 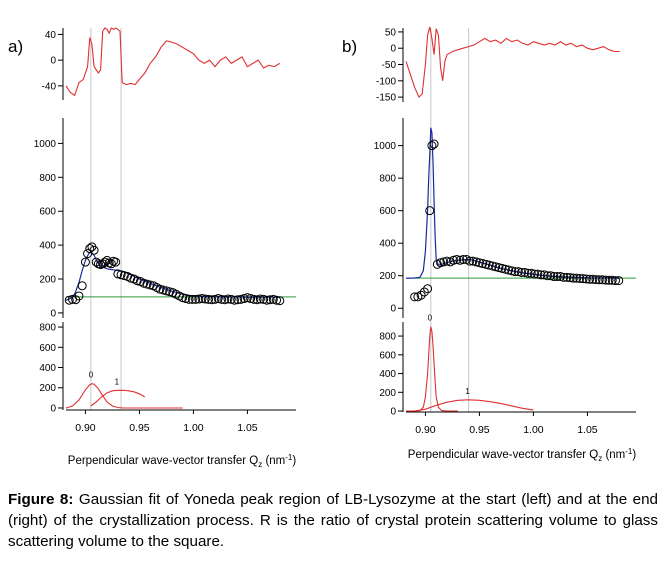 I want to click on x-axis-title-part: ), so click(x=634, y=455).